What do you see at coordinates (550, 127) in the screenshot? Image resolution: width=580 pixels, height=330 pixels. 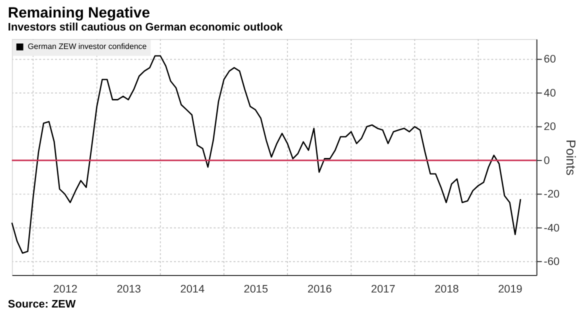 I see `y-tick-label: 20` at bounding box center [550, 127].